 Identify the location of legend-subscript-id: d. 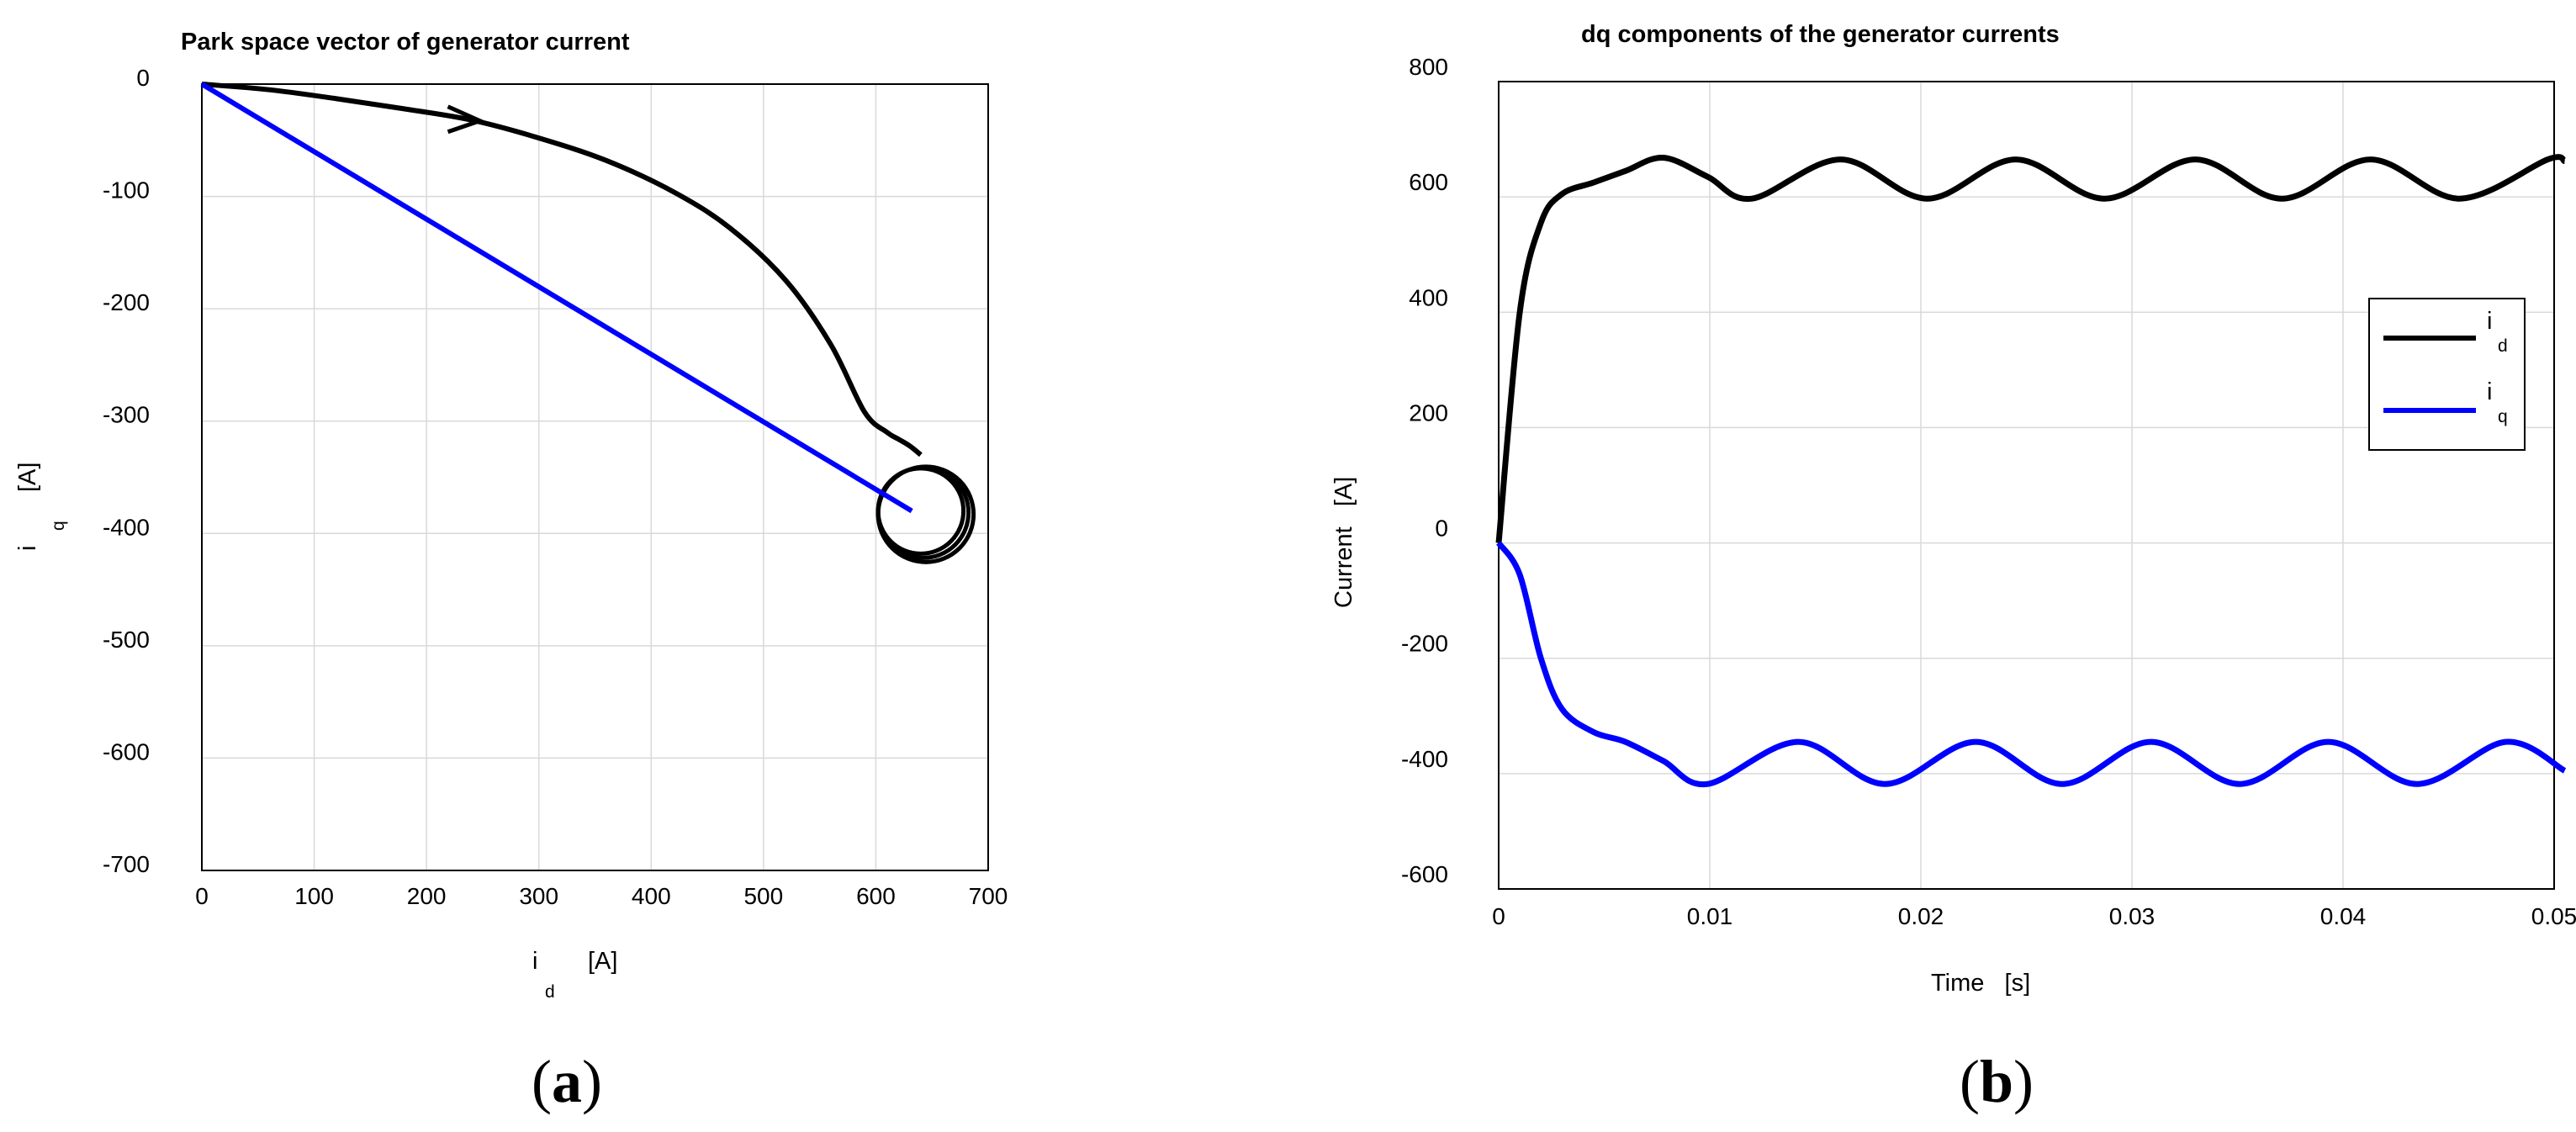
(2503, 346).